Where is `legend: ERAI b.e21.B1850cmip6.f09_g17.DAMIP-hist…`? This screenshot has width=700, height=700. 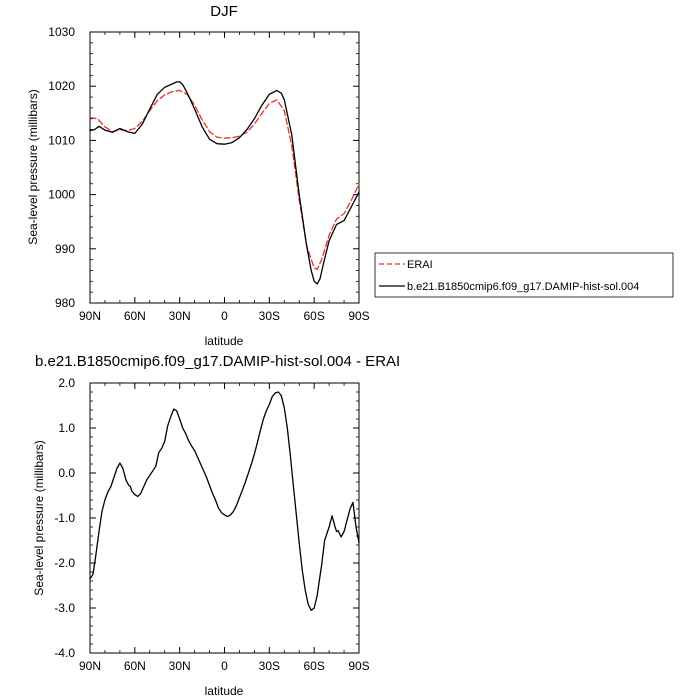 legend: ERAI b.e21.B1850cmip6.f09_g17.DAMIP-hist… is located at coordinates (524, 275).